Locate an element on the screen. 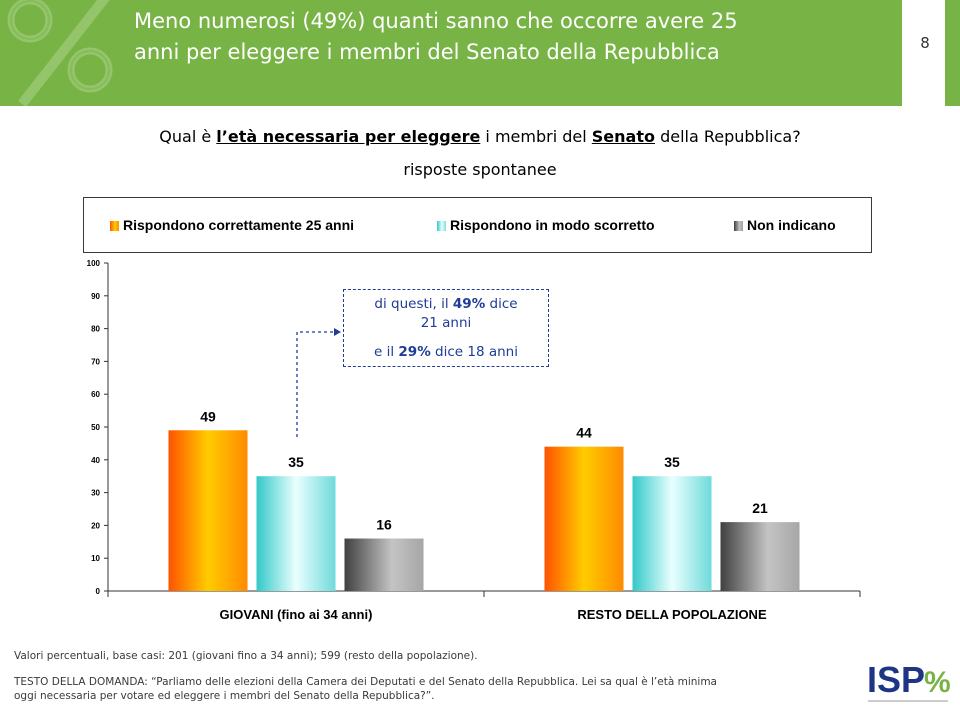 This screenshot has height=720, width=960. legend-swatch-correct is located at coordinates (114, 226).